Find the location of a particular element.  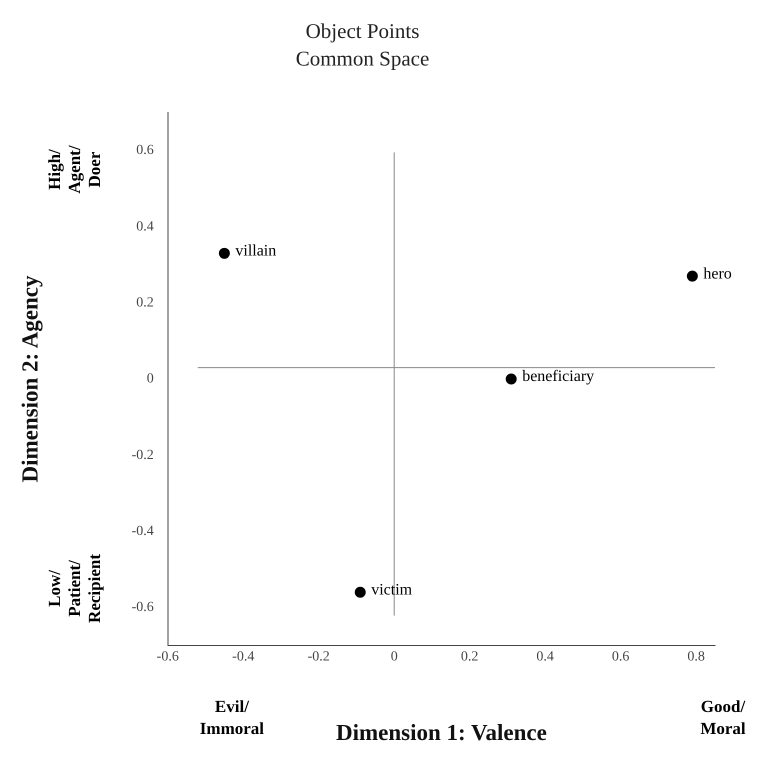

text: Evil/ Immoral is located at coordinates (232, 717).